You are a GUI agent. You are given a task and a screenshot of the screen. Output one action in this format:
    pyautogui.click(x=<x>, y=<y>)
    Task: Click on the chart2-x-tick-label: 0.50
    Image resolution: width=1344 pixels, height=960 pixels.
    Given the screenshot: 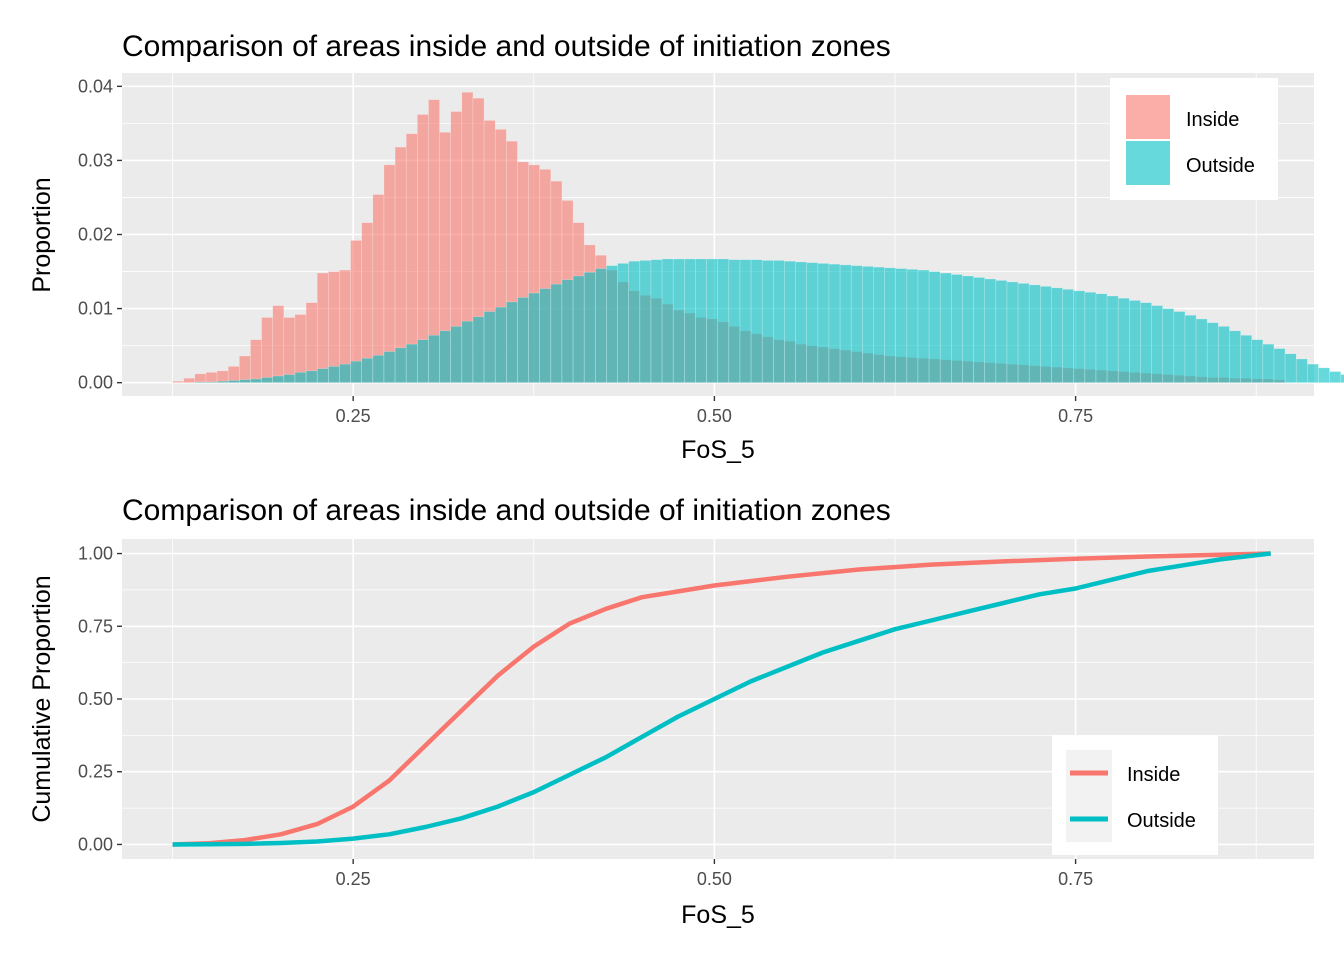 What is the action you would take?
    pyautogui.click(x=714, y=879)
    